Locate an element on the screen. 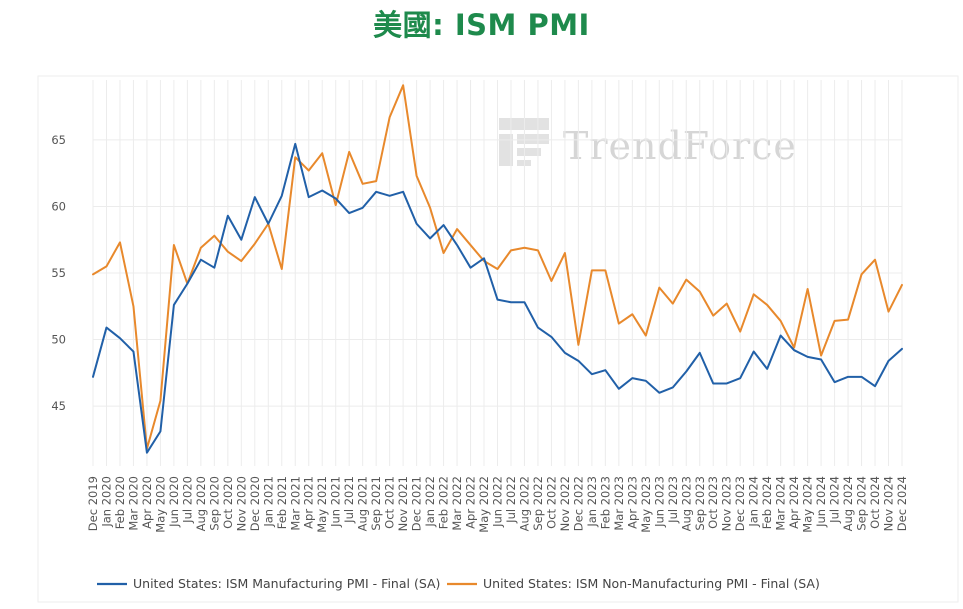  x-tick-label: Mar 2024 is located at coordinates (781, 503).